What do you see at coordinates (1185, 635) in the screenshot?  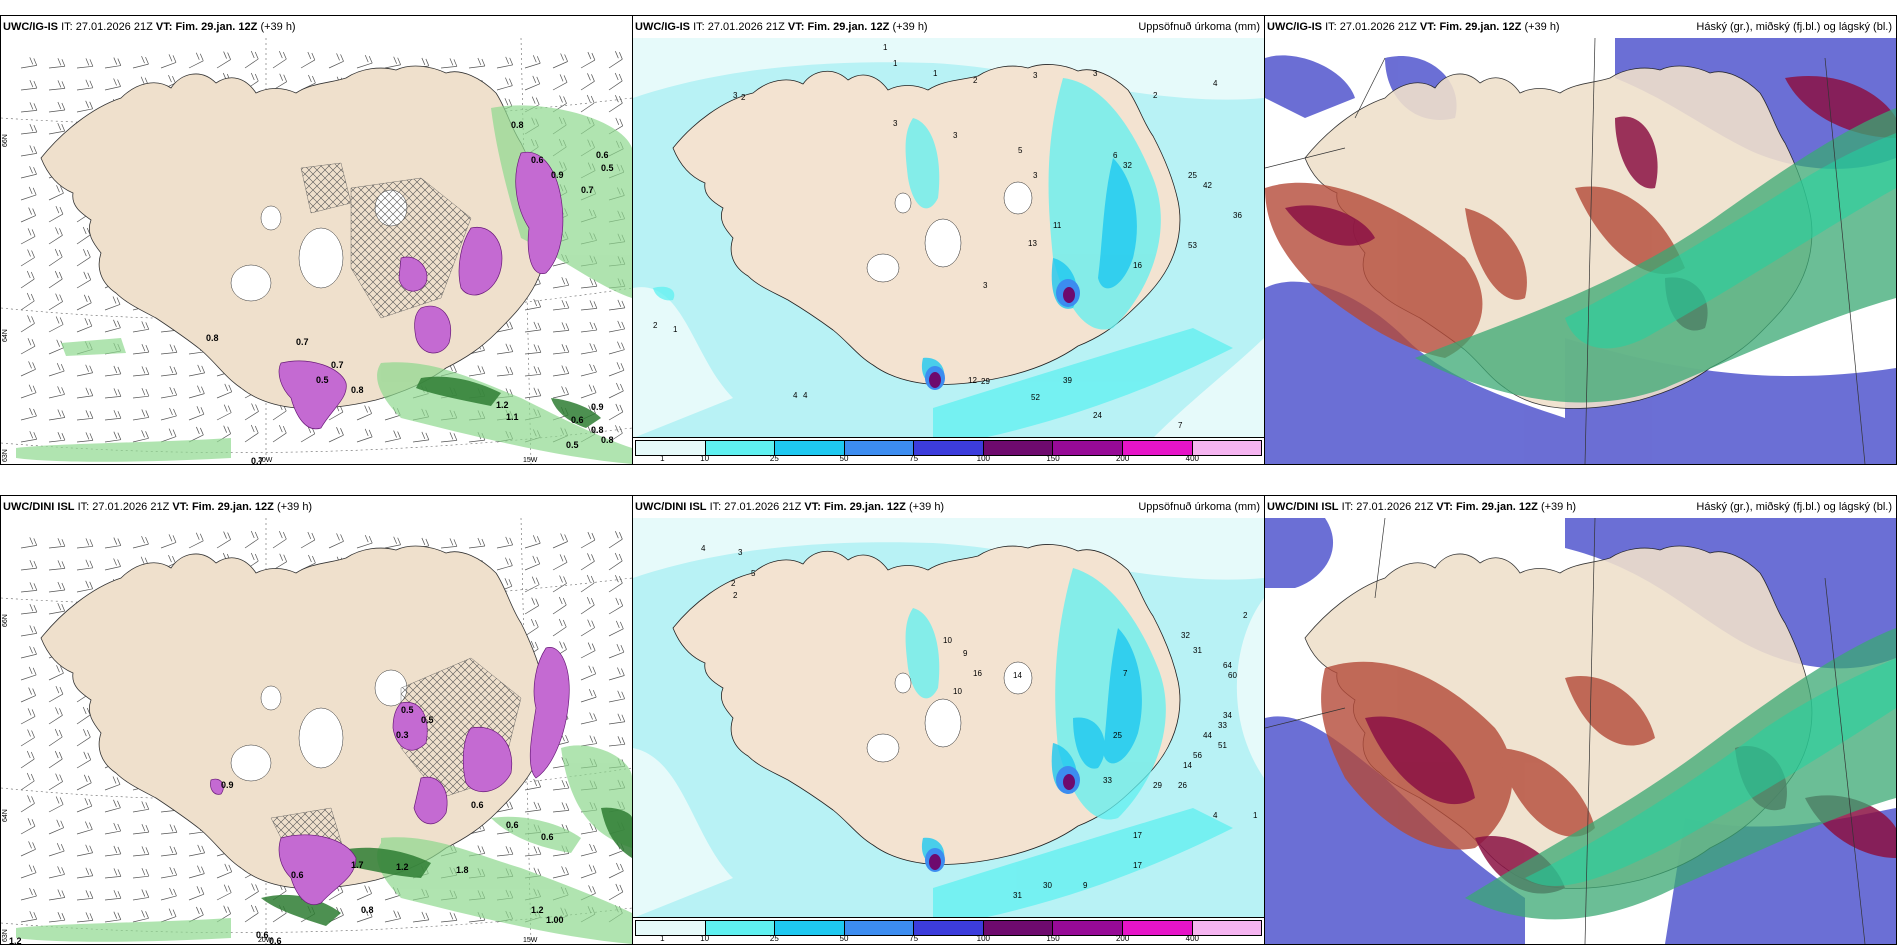 I see `value-label: 32` at bounding box center [1185, 635].